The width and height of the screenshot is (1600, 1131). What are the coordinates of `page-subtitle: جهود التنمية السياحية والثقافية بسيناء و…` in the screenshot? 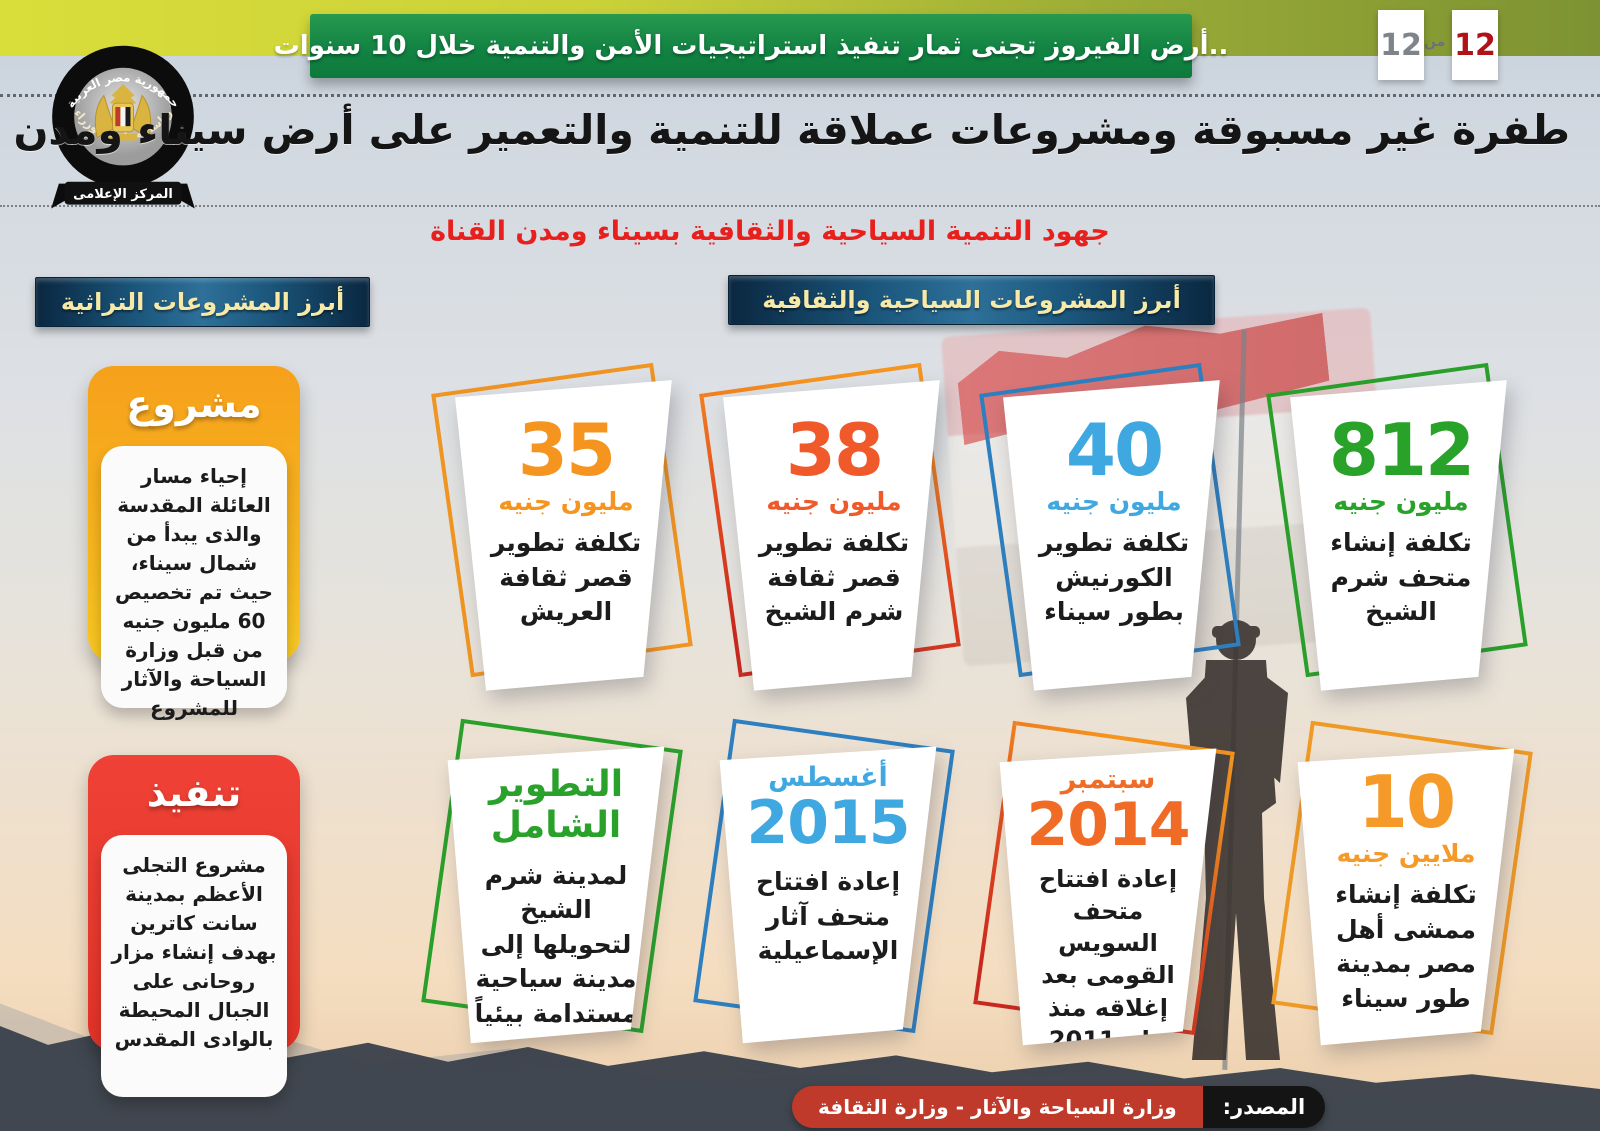 It's located at (770, 231).